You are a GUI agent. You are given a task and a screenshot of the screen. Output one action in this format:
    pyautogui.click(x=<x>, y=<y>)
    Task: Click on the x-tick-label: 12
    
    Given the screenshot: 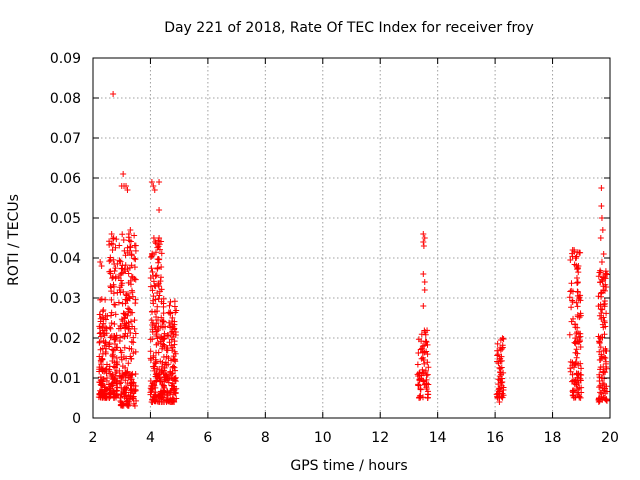 What is the action you would take?
    pyautogui.click(x=380, y=438)
    